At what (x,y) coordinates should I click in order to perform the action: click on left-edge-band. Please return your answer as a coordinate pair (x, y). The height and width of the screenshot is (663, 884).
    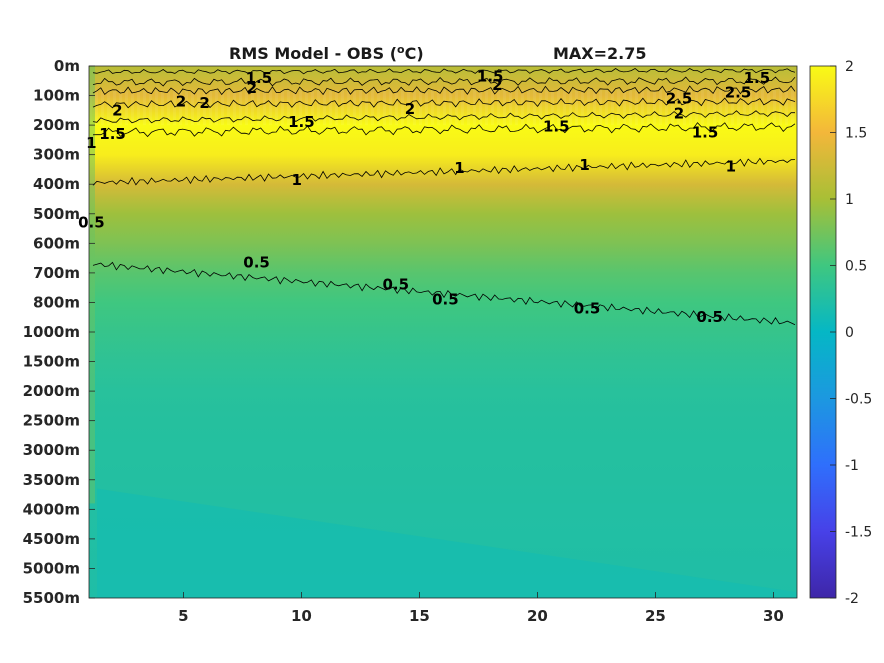
    Looking at the image, I should click on (92, 285).